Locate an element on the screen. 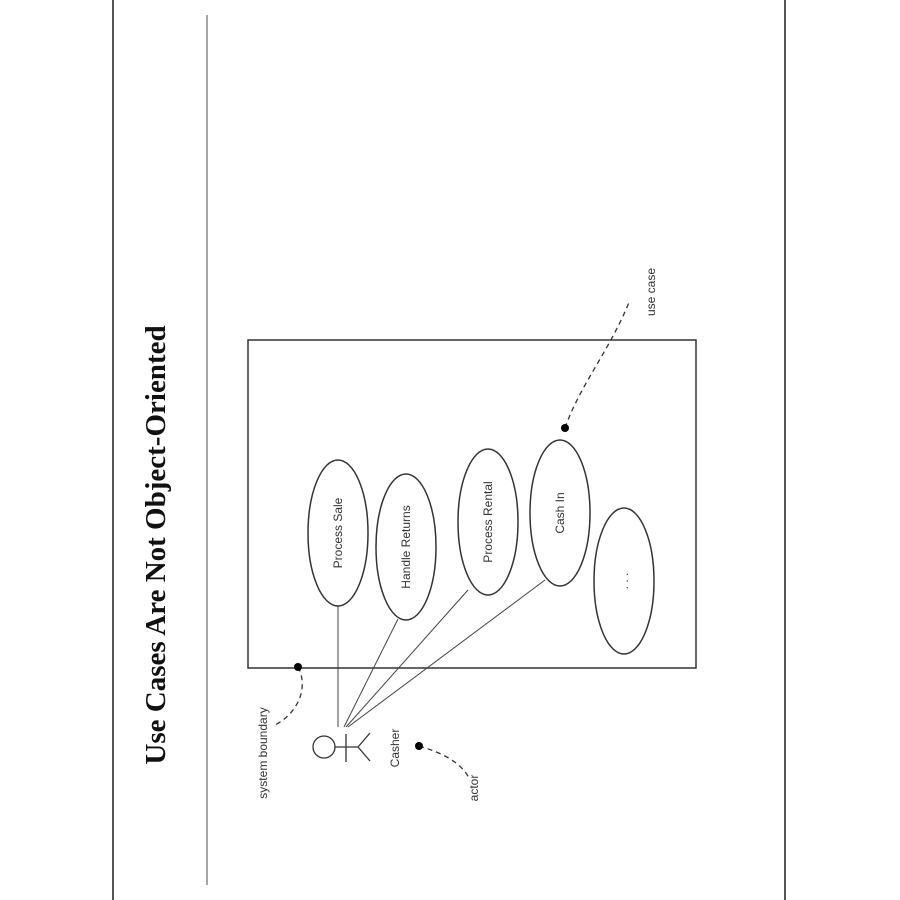 The image size is (900, 900). annotation-system-boundary: system boundary is located at coordinates (279, 731).